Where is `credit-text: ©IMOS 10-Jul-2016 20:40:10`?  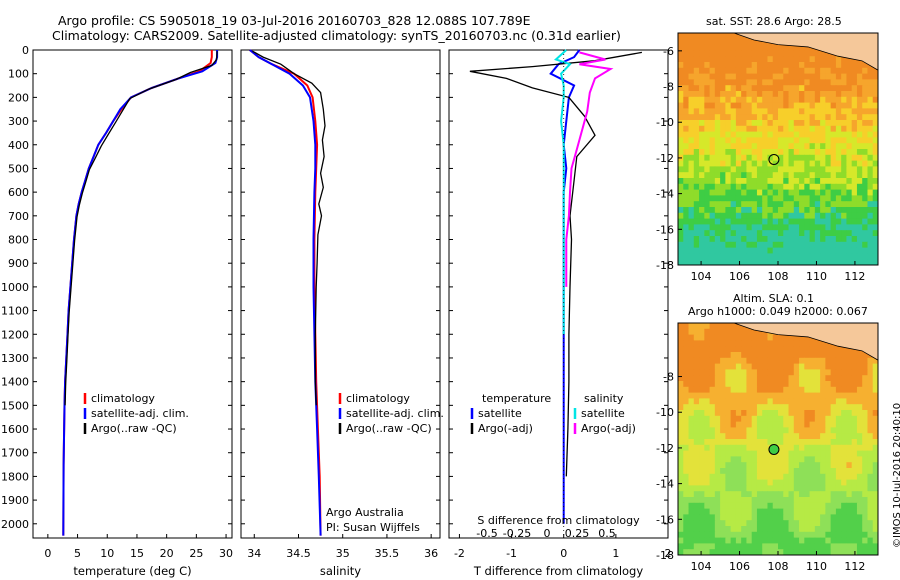 credit-text: ©IMOS 10-Jul-2016 20:40:10 is located at coordinates (896, 475).